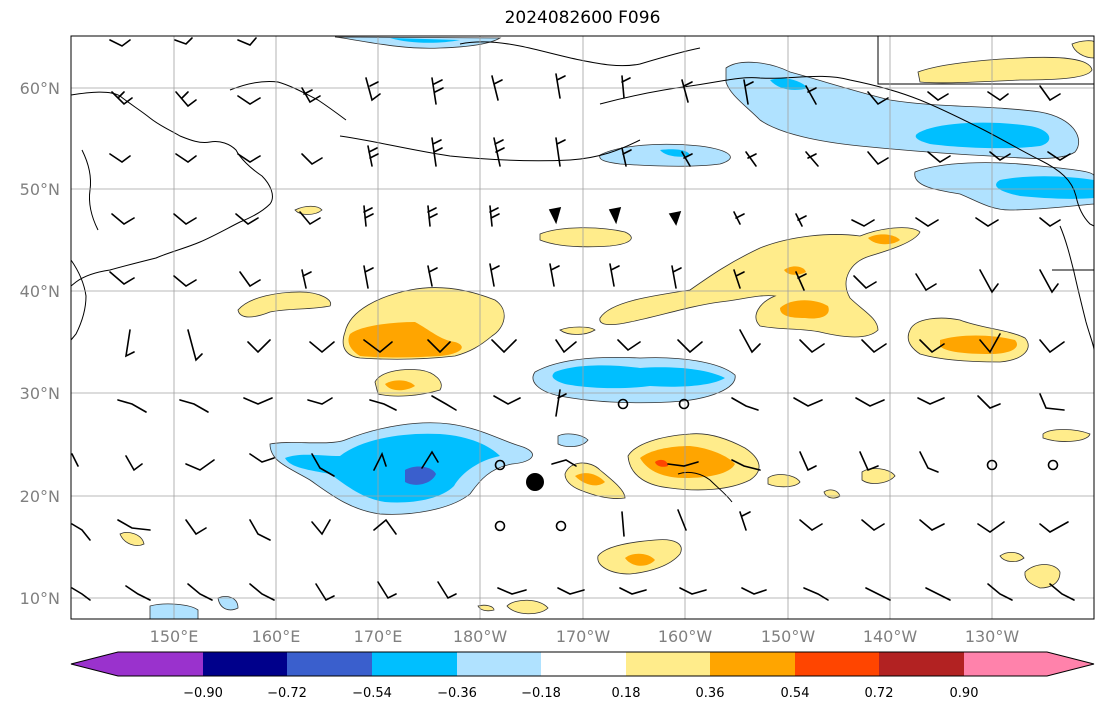  What do you see at coordinates (1005, 70) in the screenshot?
I see `pos-region-alaska` at bounding box center [1005, 70].